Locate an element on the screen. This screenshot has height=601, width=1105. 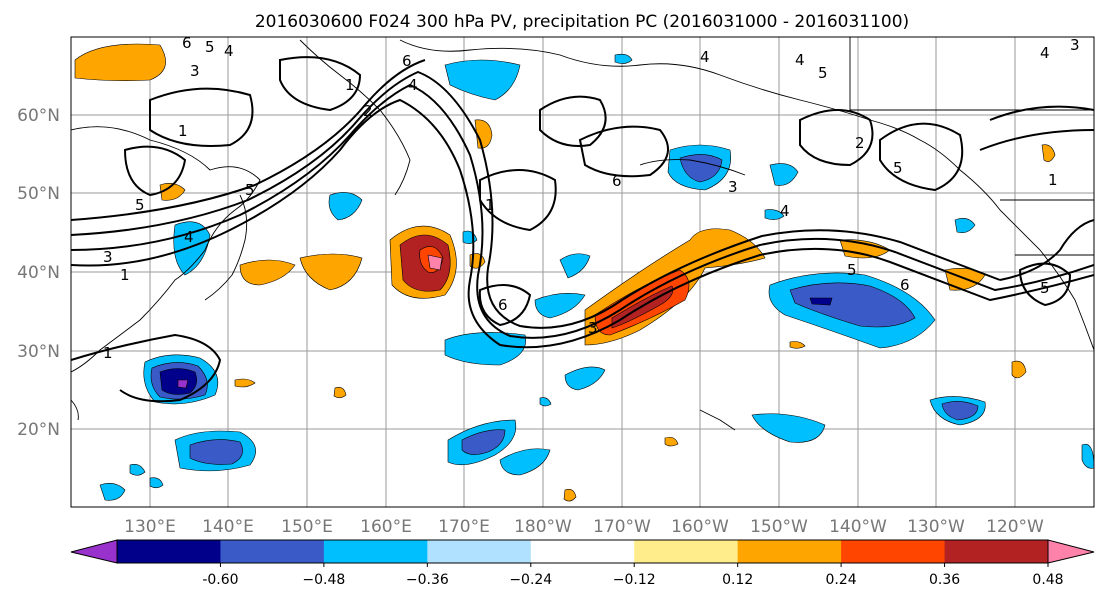
lon-label: 160°W is located at coordinates (700, 527).